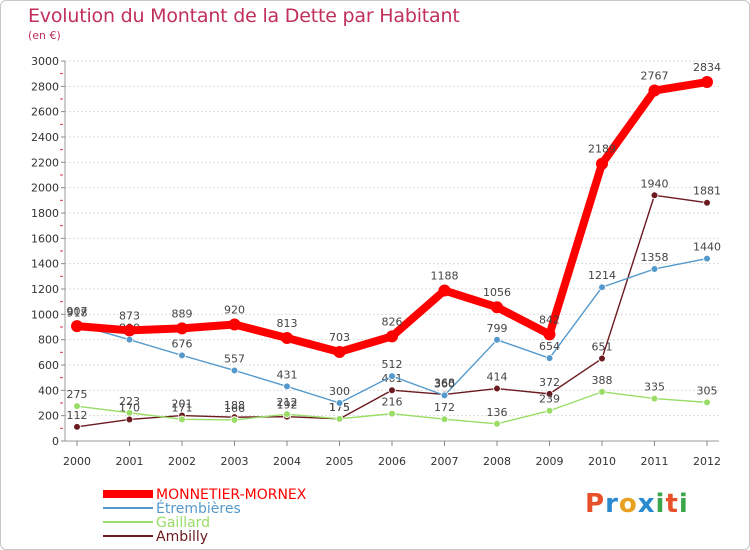 This screenshot has height=550, width=750. Describe the element at coordinates (612, 504) in the screenshot. I see `logo-letter: r` at that location.